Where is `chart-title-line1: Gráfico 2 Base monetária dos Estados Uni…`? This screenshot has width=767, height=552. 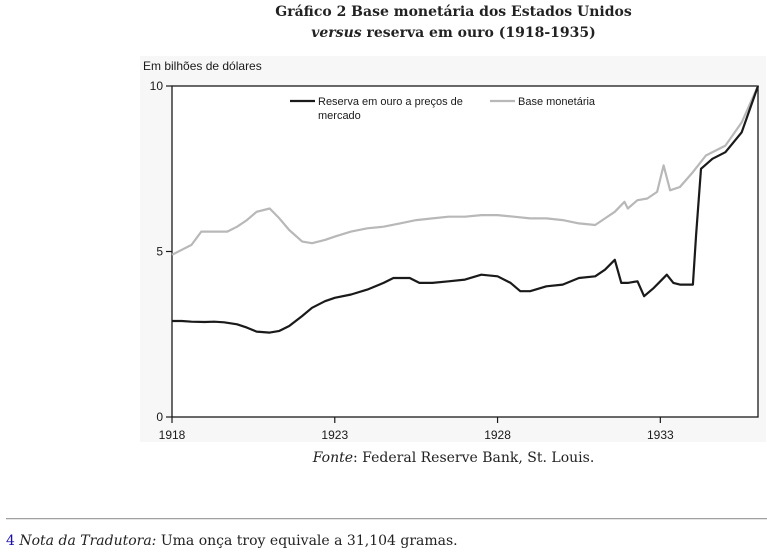 chart-title-line1: Gráfico 2 Base monetária dos Estados Uni… is located at coordinates (453, 12).